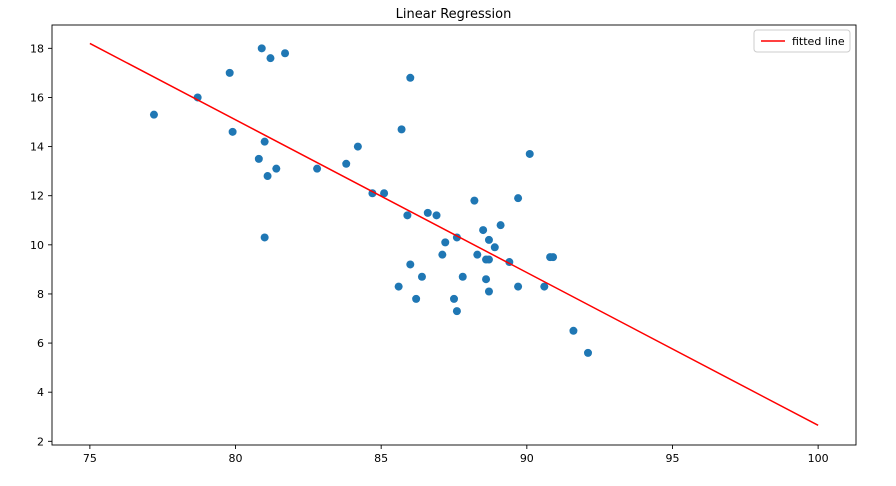 This screenshot has width=896, height=486. Describe the element at coordinates (37, 48) in the screenshot. I see `y-tick-label: 18` at that location.